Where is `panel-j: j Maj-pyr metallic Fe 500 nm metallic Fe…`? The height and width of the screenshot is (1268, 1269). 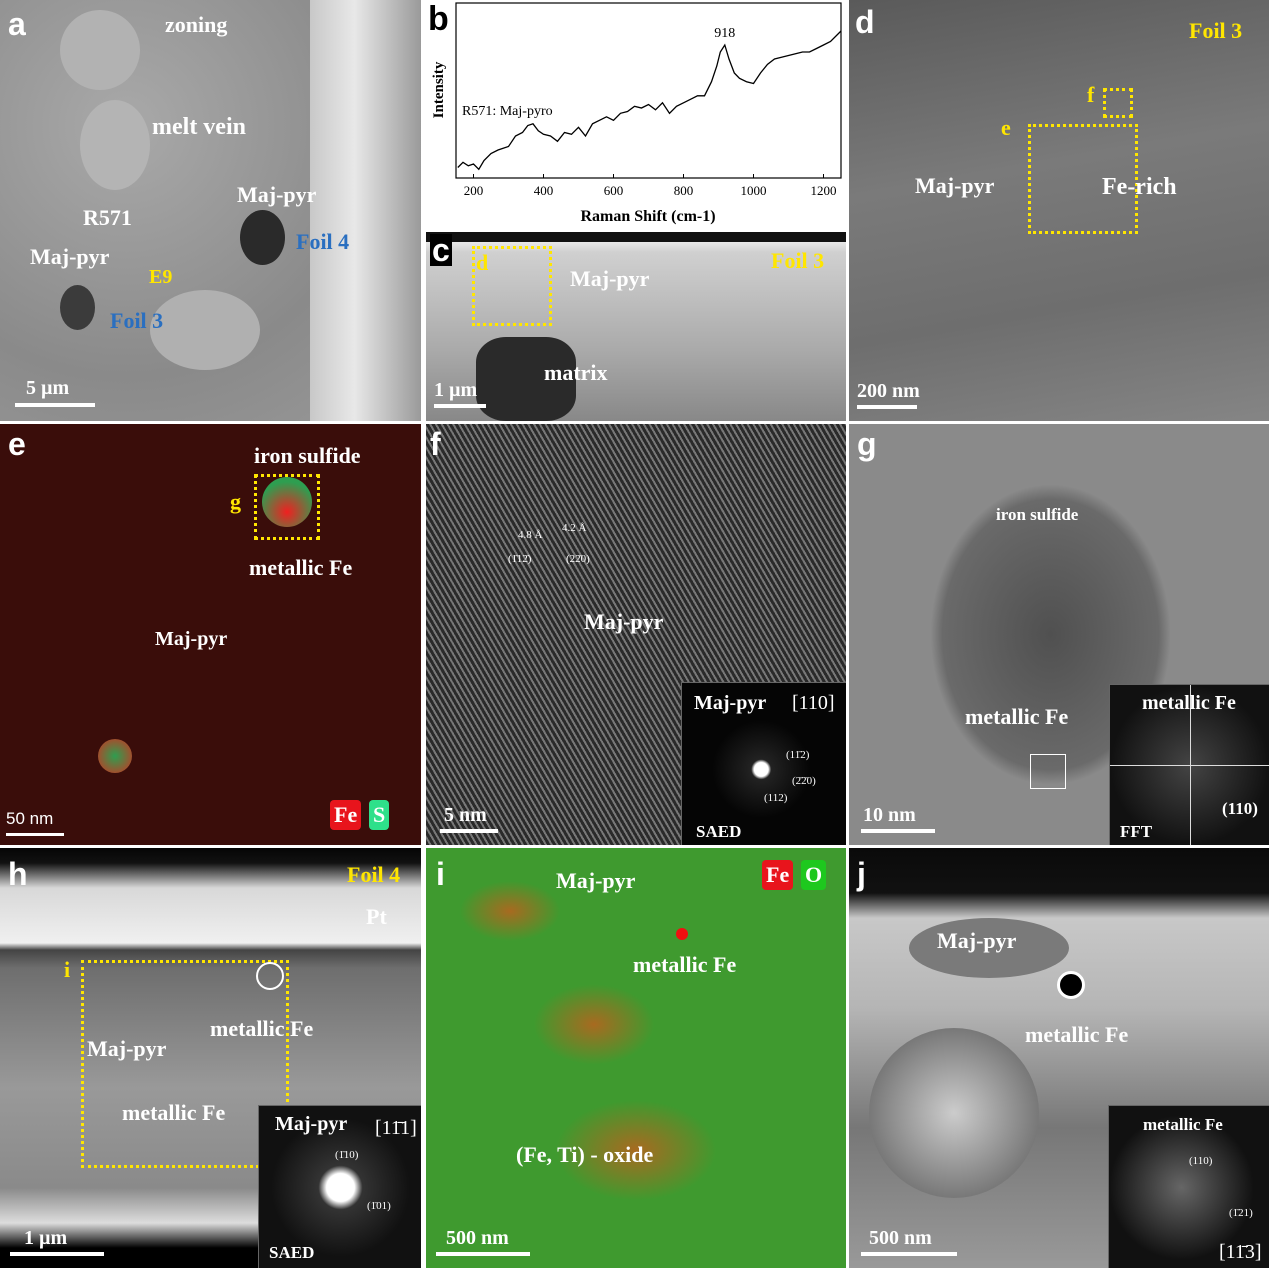
panel-j: j Maj-pyr metallic Fe 500 nm metallic Fe… is located at coordinates (1059, 1058).